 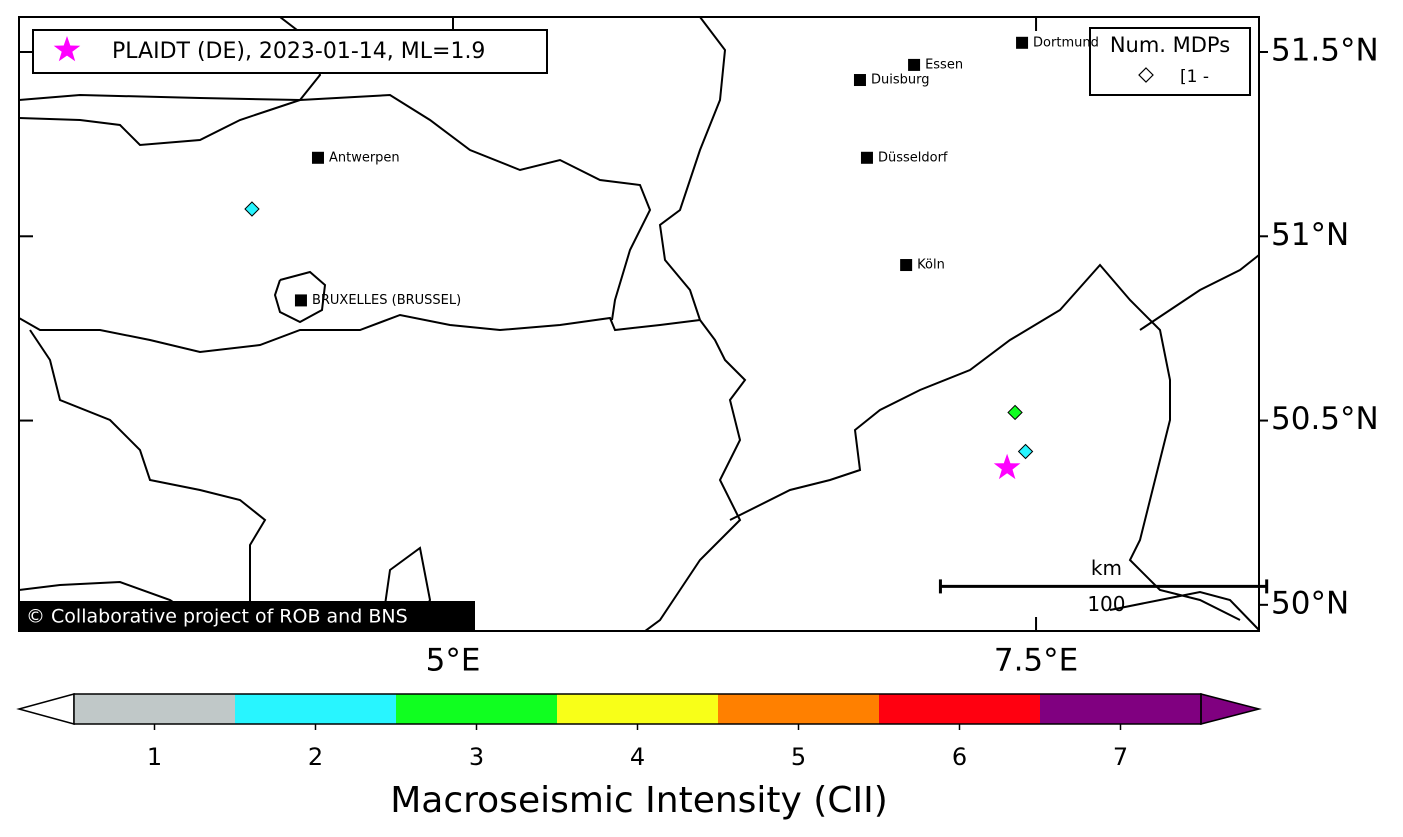 I want to click on mdp-legend-entry: [1 -, so click(x=1194, y=77).